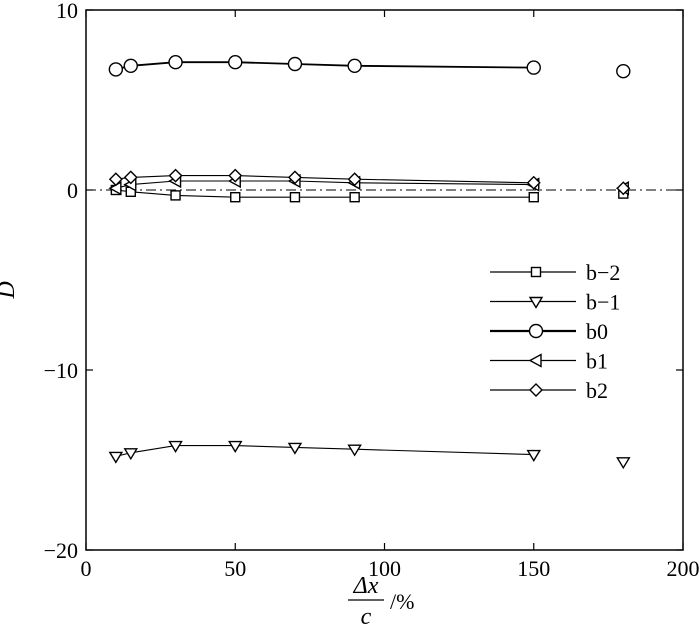 Image resolution: width=700 pixels, height=638 pixels. Describe the element at coordinates (549, 361) in the screenshot. I see `legend-entry: b1` at that location.